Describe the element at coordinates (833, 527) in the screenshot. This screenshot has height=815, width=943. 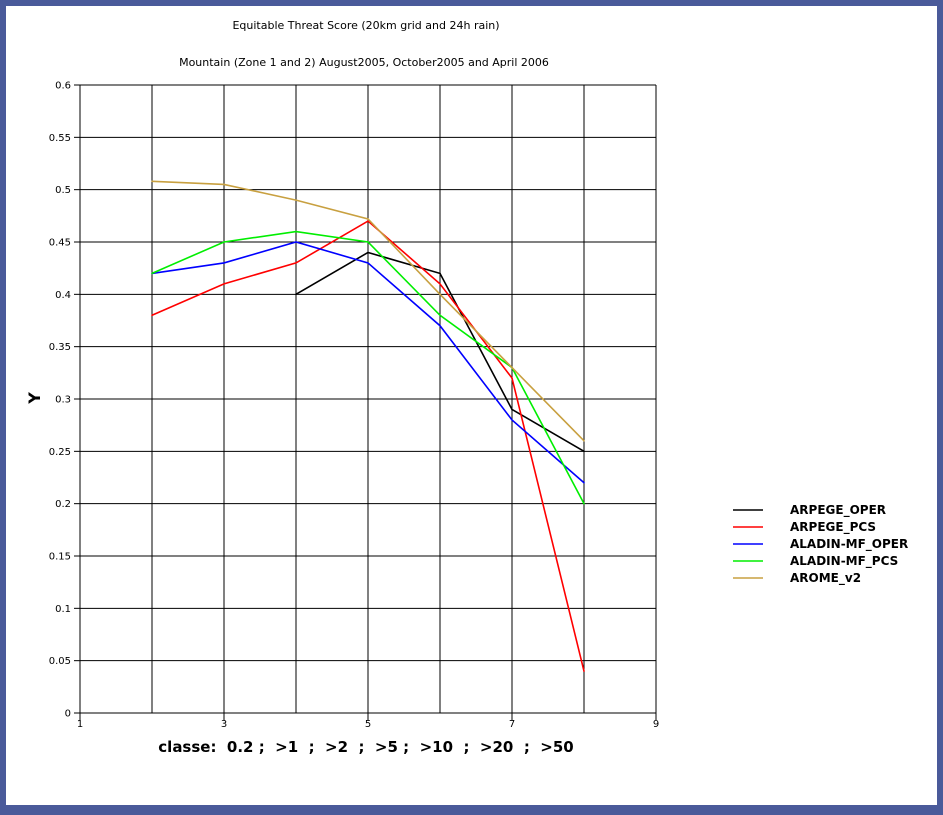
I see `legend-label: ARPEGE_PCS` at that location.